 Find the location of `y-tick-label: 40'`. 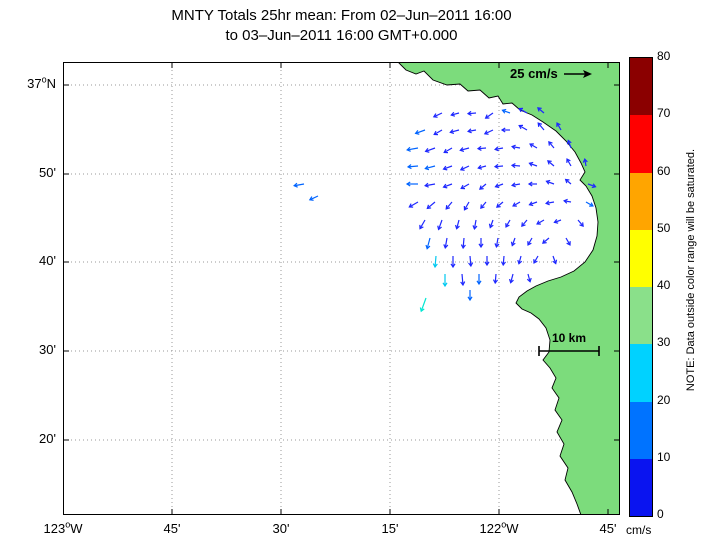

y-tick-label: 40' is located at coordinates (47, 260).